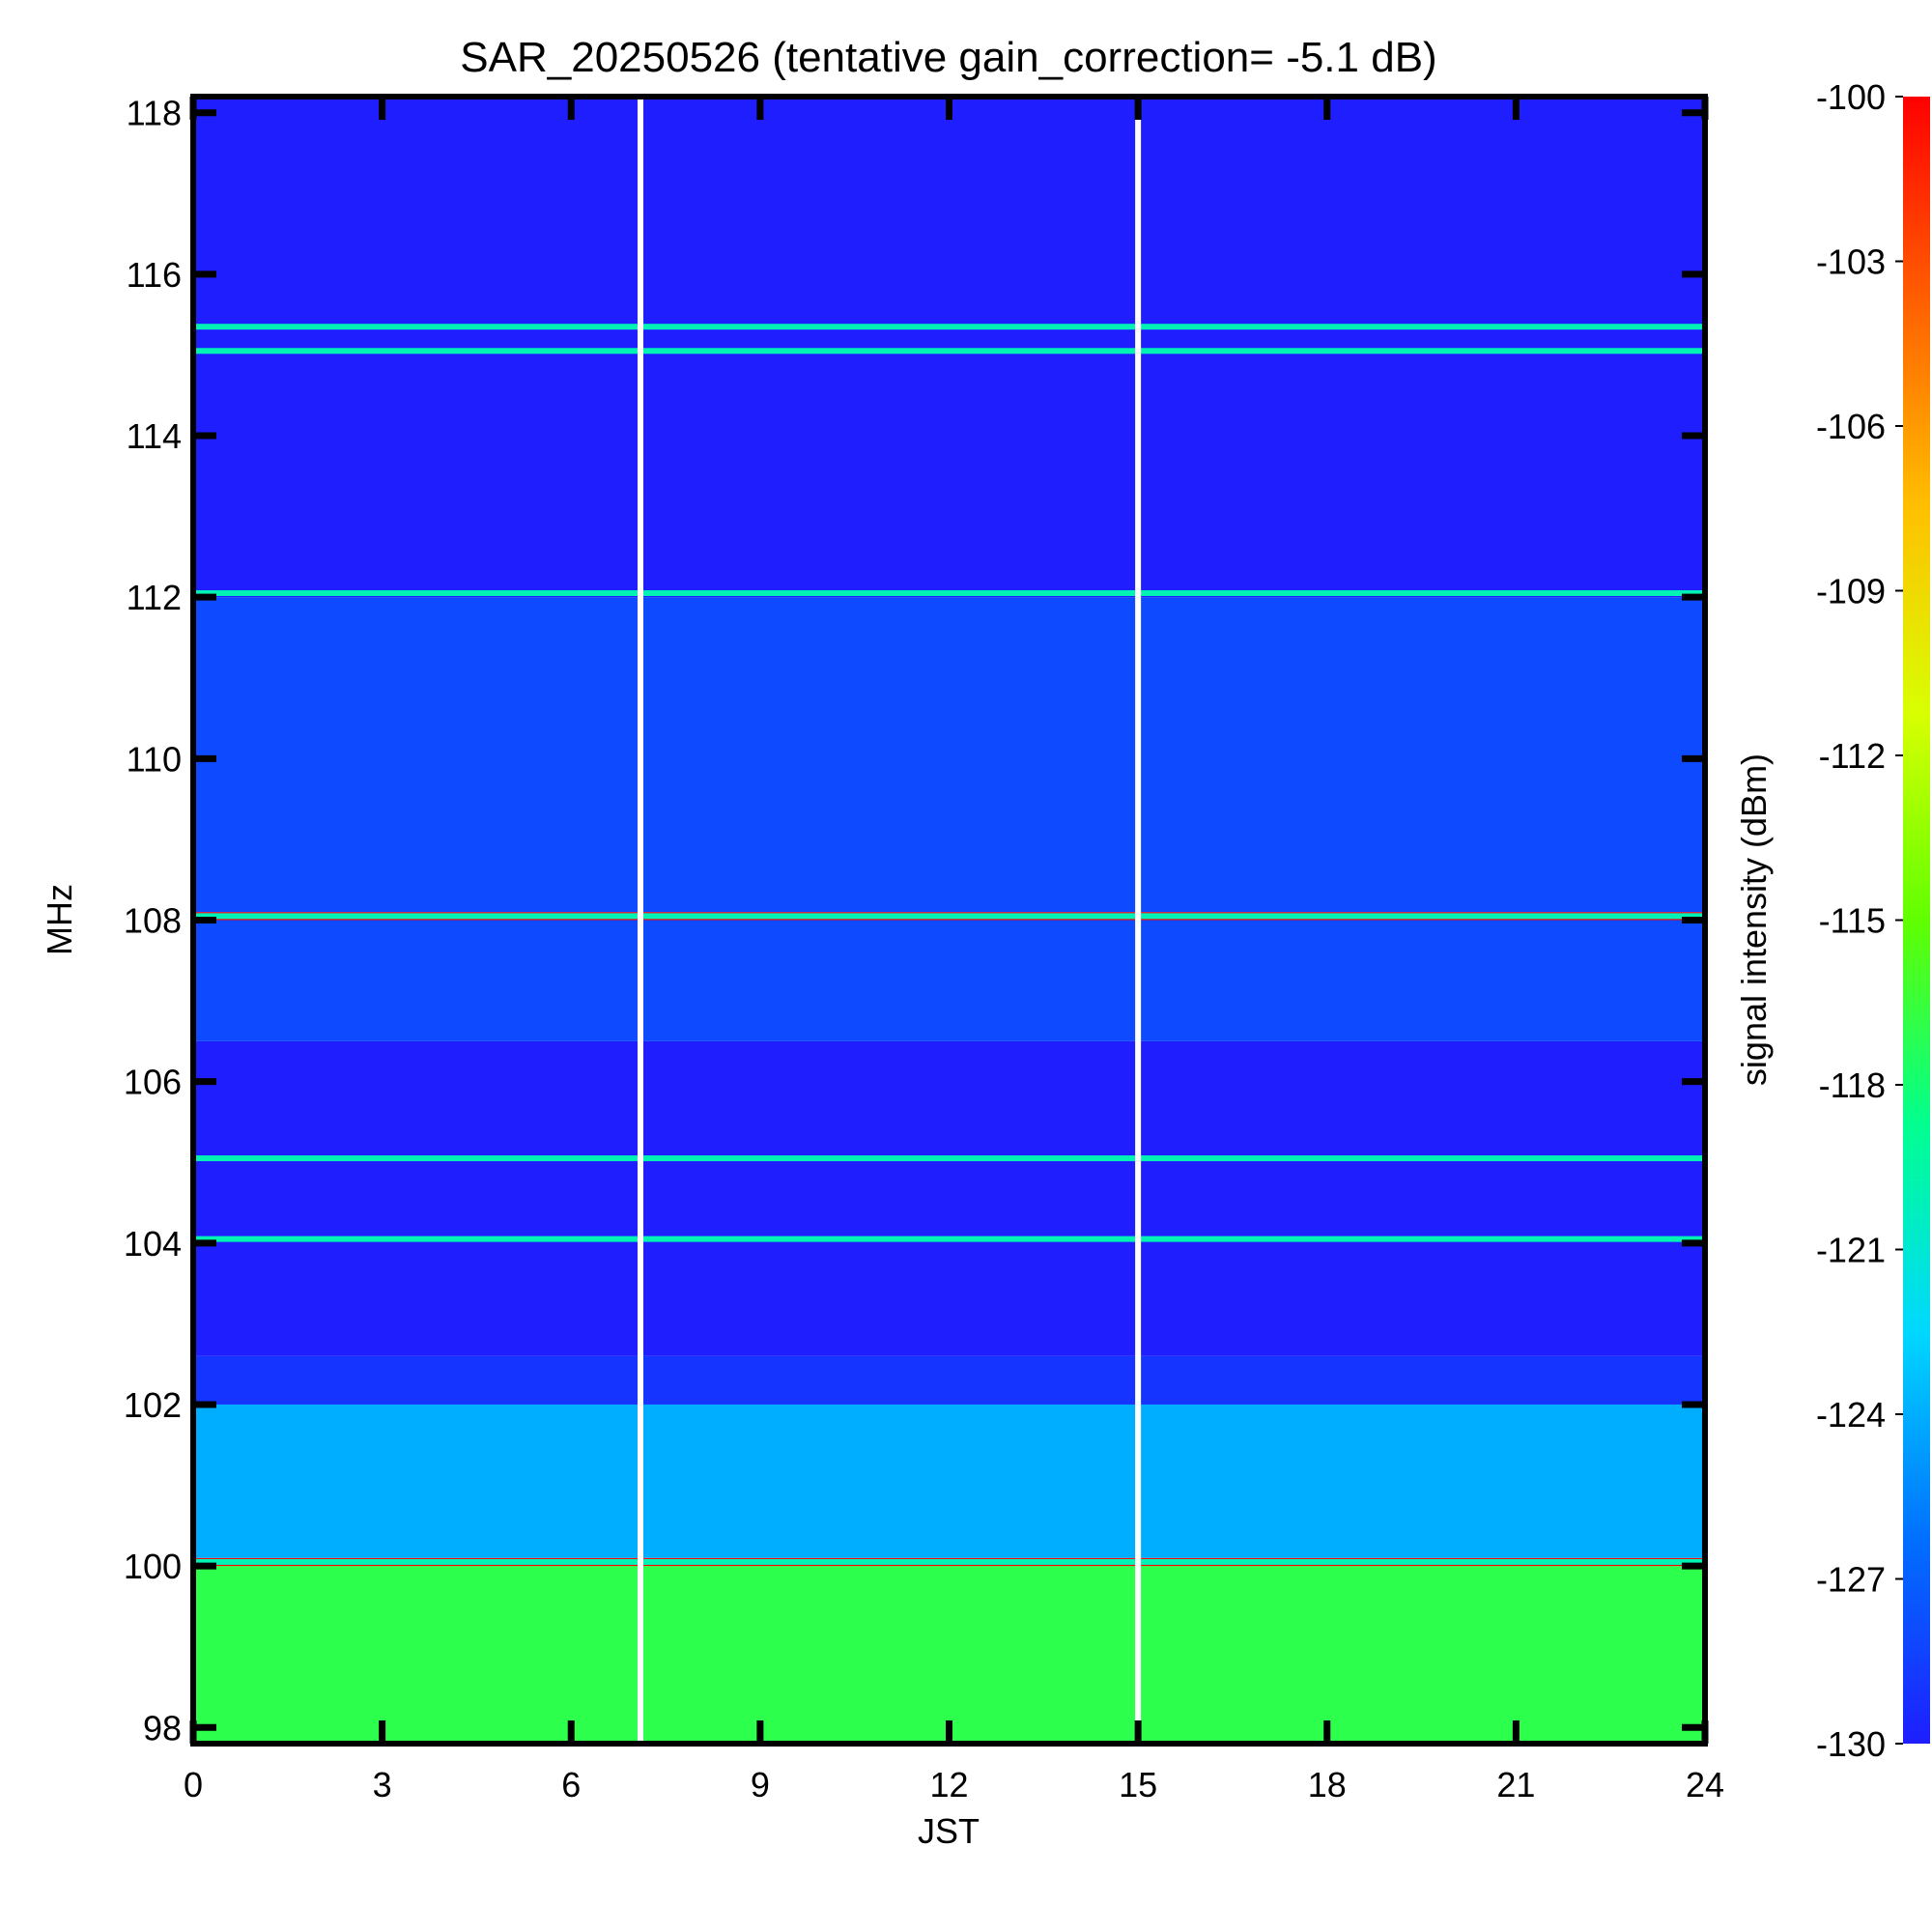 This screenshot has width=1932, height=1932. I want to click on colorbar-tick-label: -127, so click(1851, 1580).